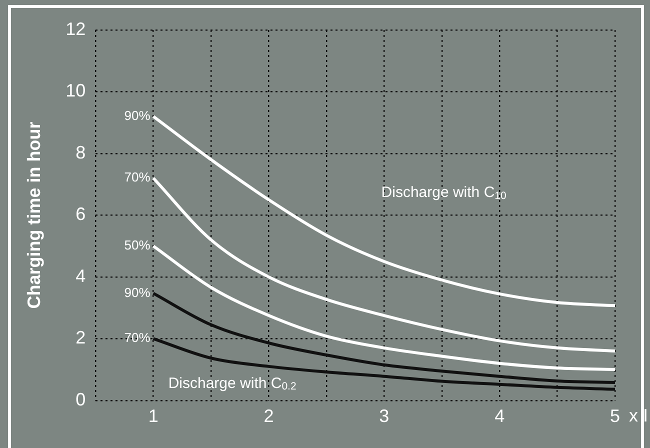 Image resolution: width=650 pixels, height=448 pixels. Describe the element at coordinates (269, 416) in the screenshot. I see `x-tick-label: 2` at that location.